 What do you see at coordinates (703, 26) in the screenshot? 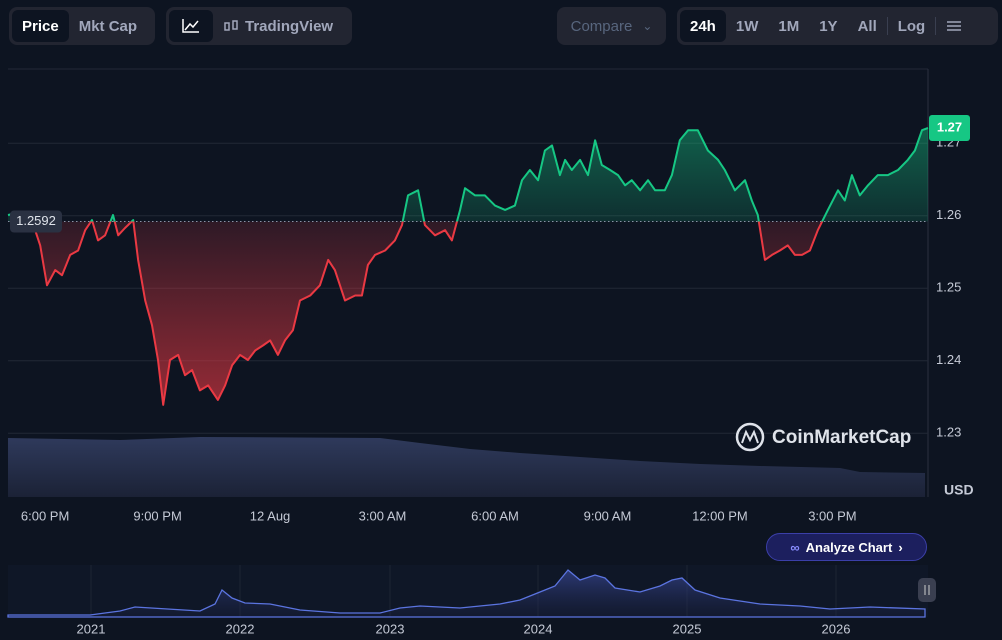
I see `range-24h: 24h` at bounding box center [703, 26].